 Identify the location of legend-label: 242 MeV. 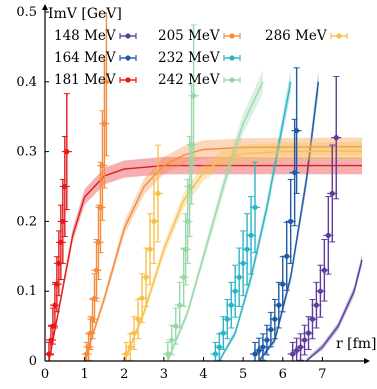
(189, 80).